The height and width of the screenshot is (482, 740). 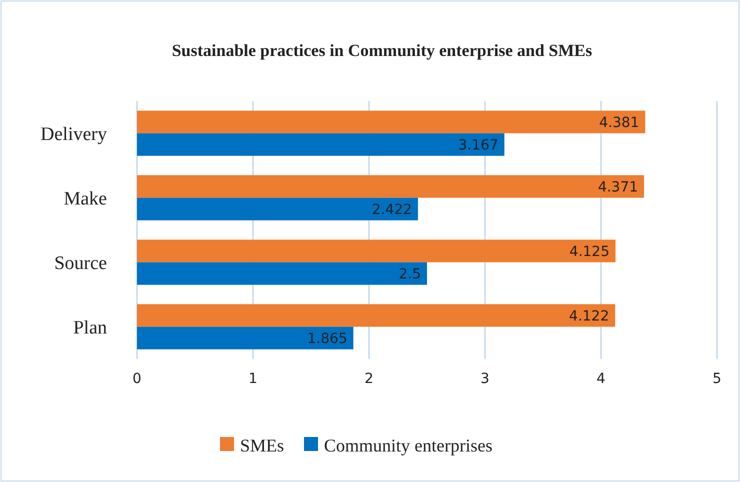 What do you see at coordinates (74, 134) in the screenshot?
I see `y-tick-label: Delivery` at bounding box center [74, 134].